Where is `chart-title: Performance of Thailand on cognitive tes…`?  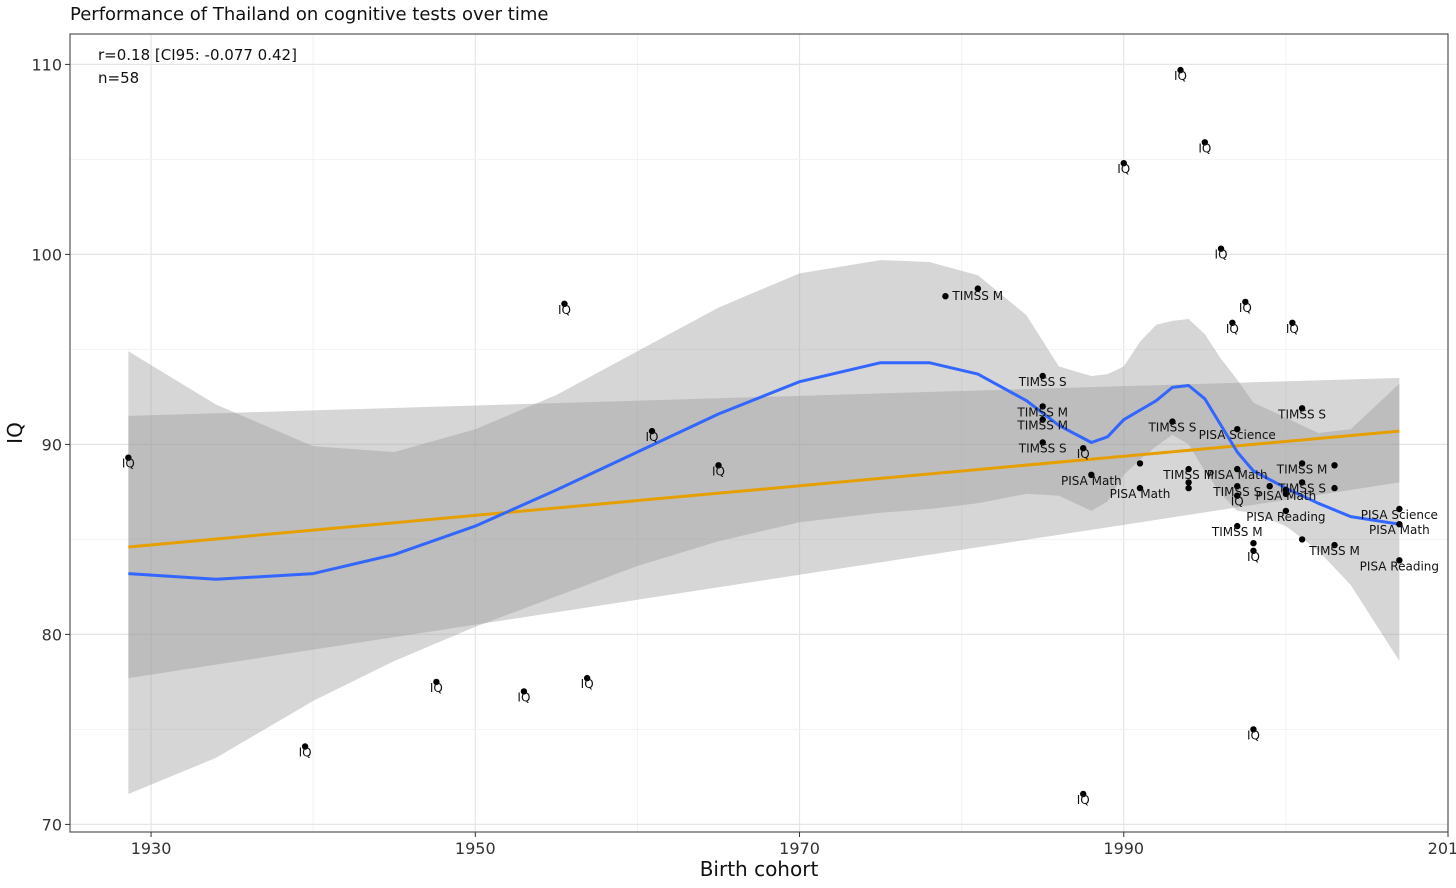 chart-title: Performance of Thailand on cognitive tes… is located at coordinates (309, 14).